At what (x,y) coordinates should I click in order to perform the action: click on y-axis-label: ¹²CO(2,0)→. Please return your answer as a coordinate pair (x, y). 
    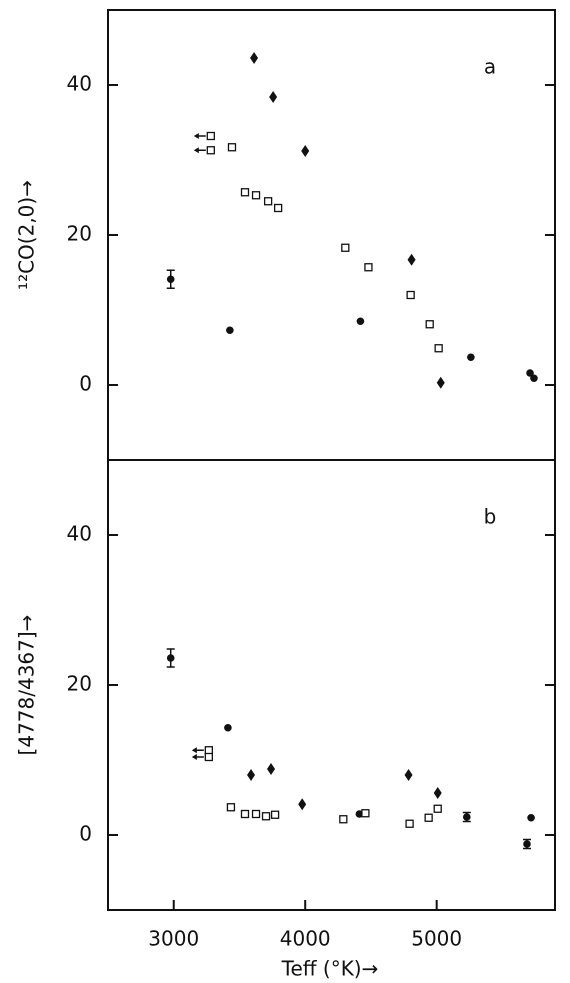
    Looking at the image, I should click on (27, 235).